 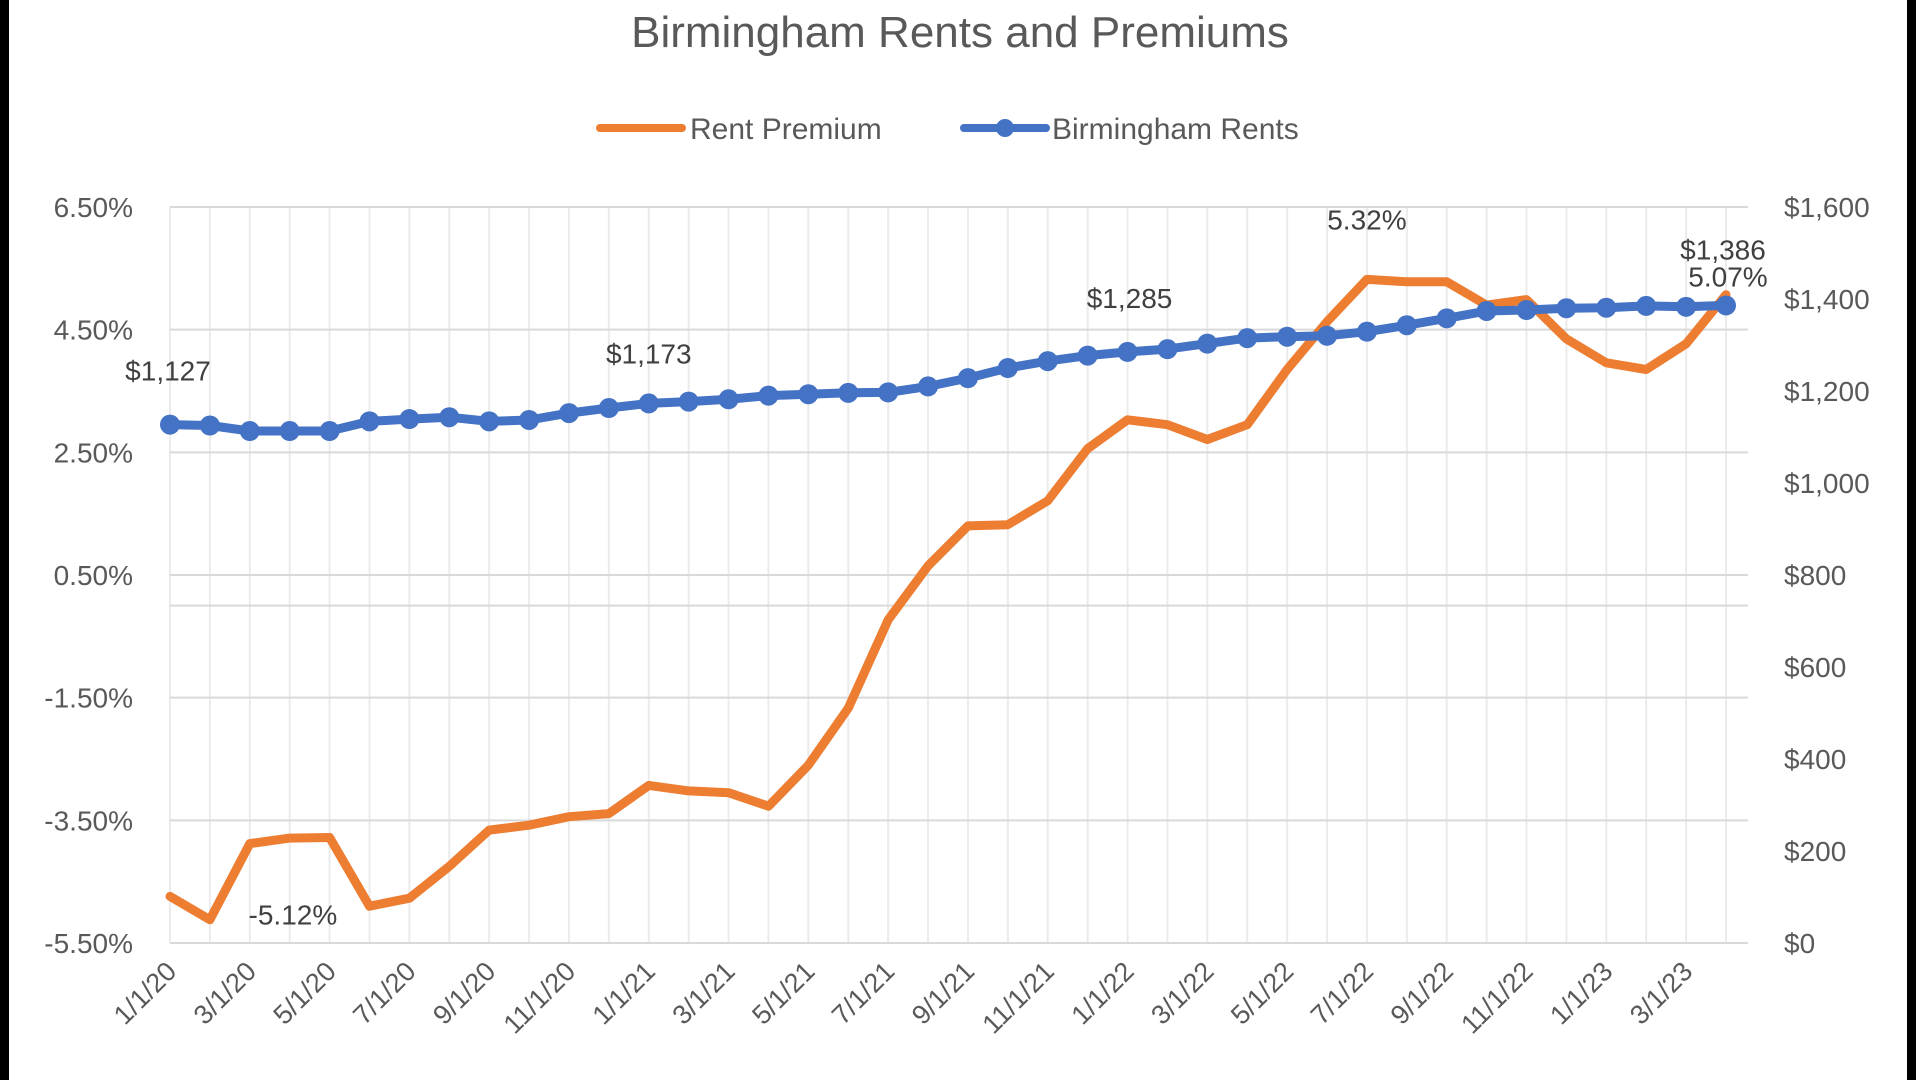 I want to click on data-label: $1,173, so click(x=649, y=353).